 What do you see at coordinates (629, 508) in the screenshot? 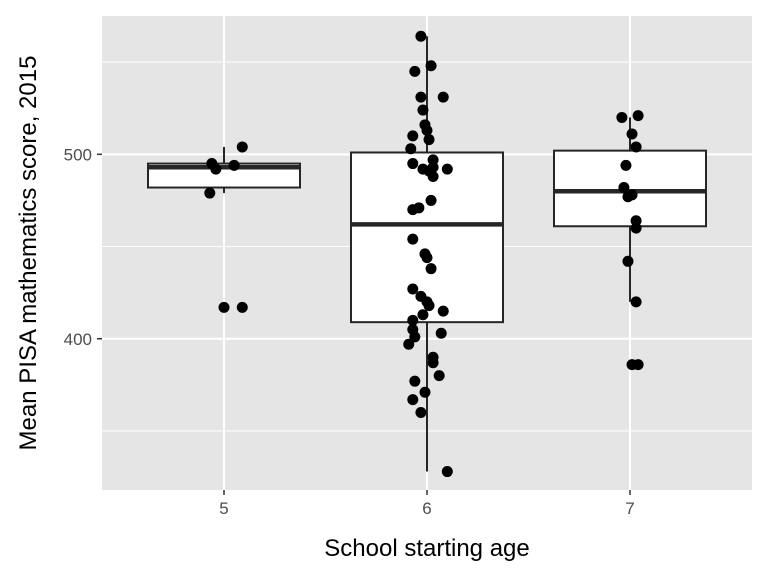
I see `x-tick-label: 7` at bounding box center [629, 508].